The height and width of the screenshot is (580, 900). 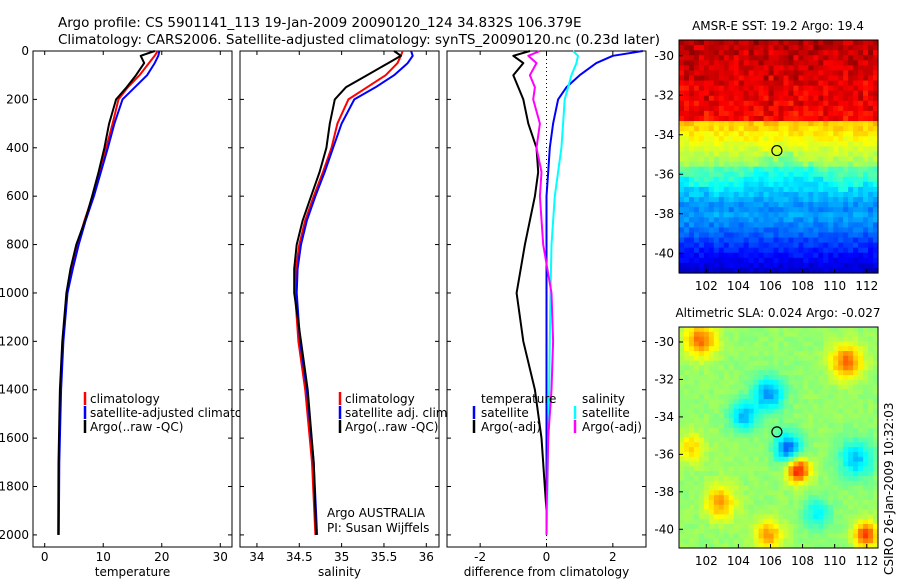 What do you see at coordinates (779, 438) in the screenshot?
I see `heatmap-cells` at bounding box center [779, 438].